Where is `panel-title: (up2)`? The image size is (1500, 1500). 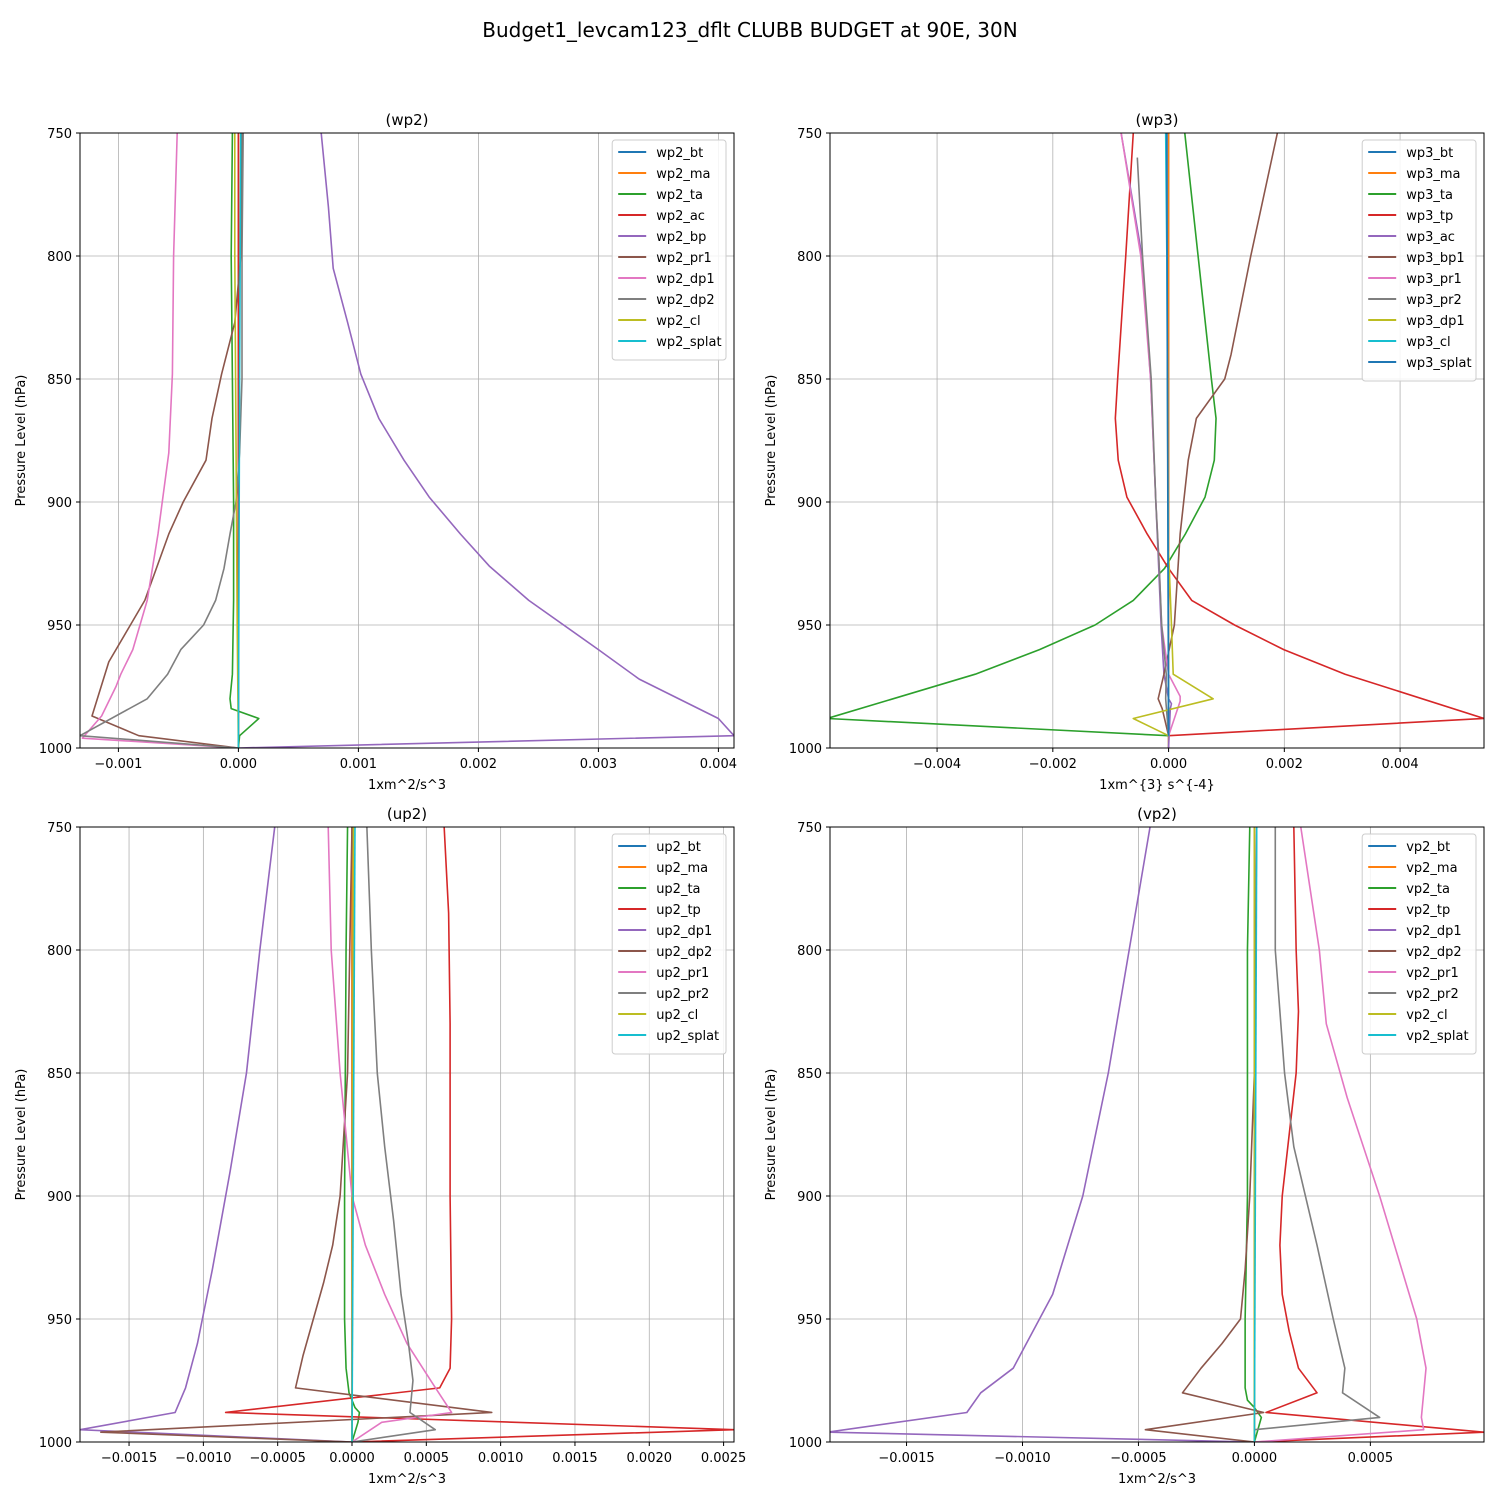 panel-title: (up2) is located at coordinates (407, 814).